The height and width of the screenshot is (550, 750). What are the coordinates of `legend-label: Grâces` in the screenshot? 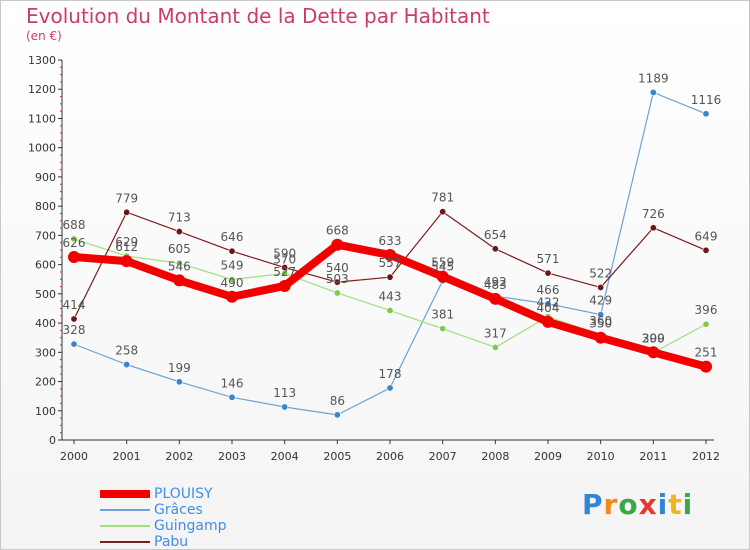 It's located at (178, 510).